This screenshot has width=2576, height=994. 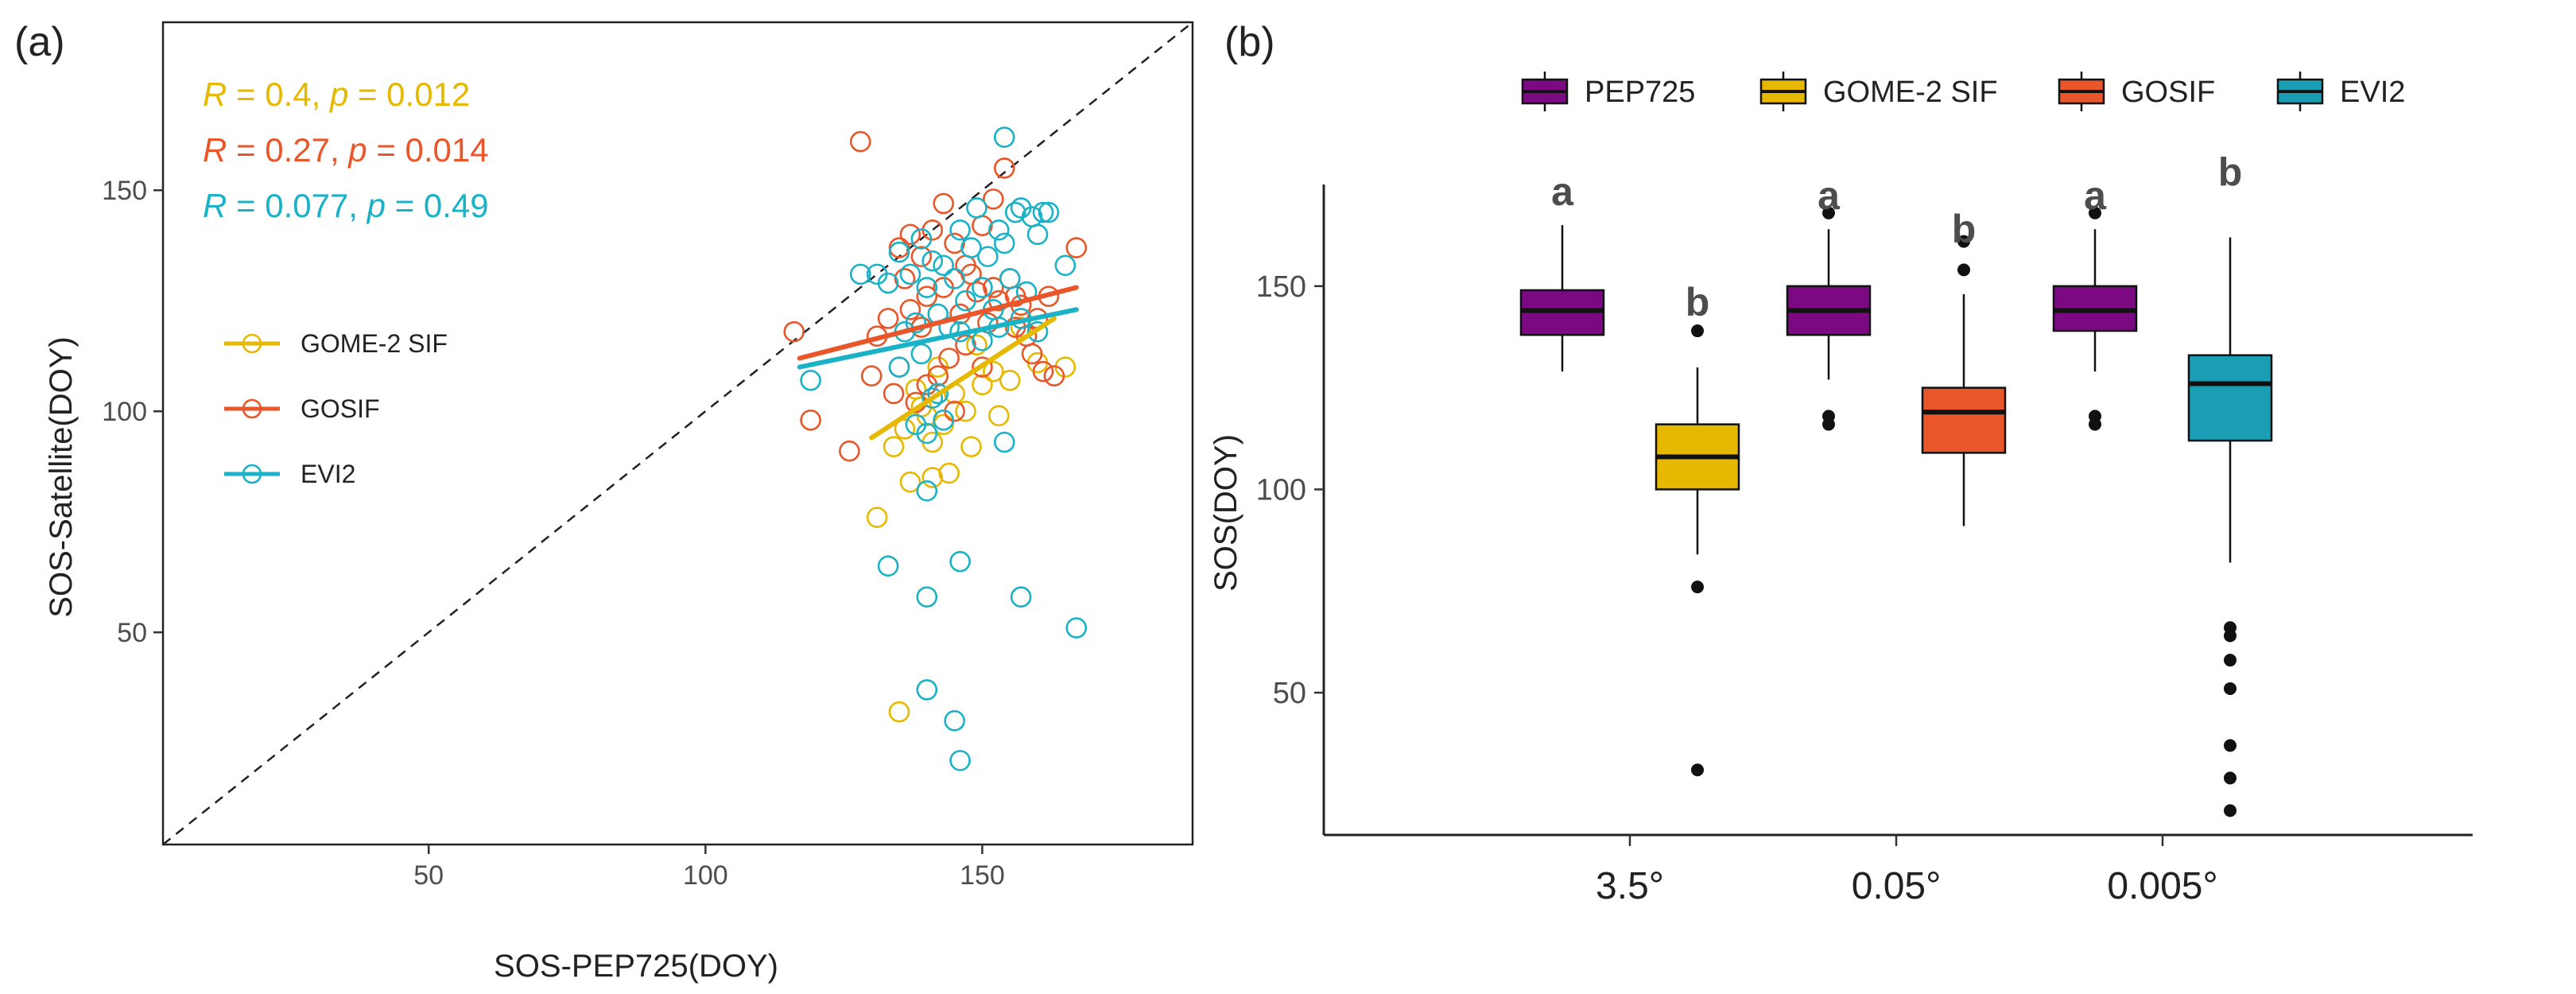 What do you see at coordinates (39, 42) in the screenshot?
I see `panel-a-label: (a)` at bounding box center [39, 42].